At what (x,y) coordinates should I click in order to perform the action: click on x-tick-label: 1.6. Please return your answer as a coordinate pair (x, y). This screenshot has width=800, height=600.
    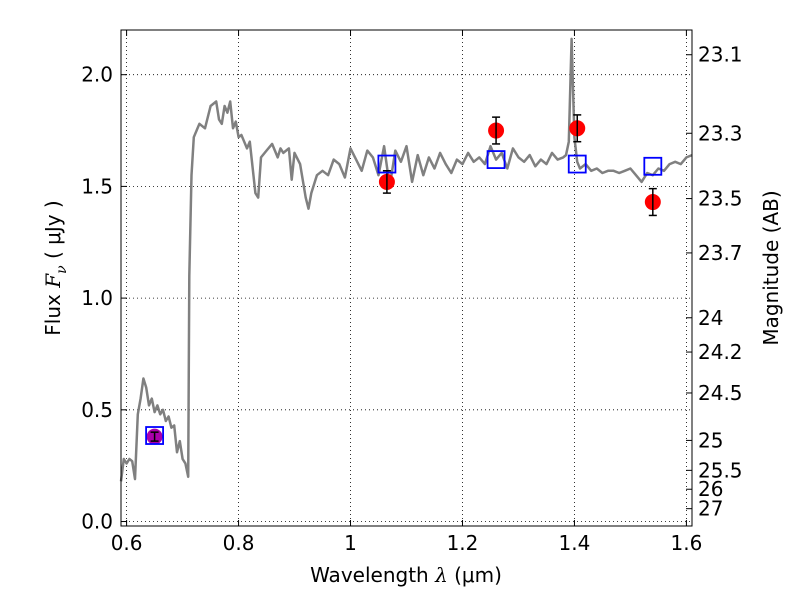
    Looking at the image, I should click on (686, 543).